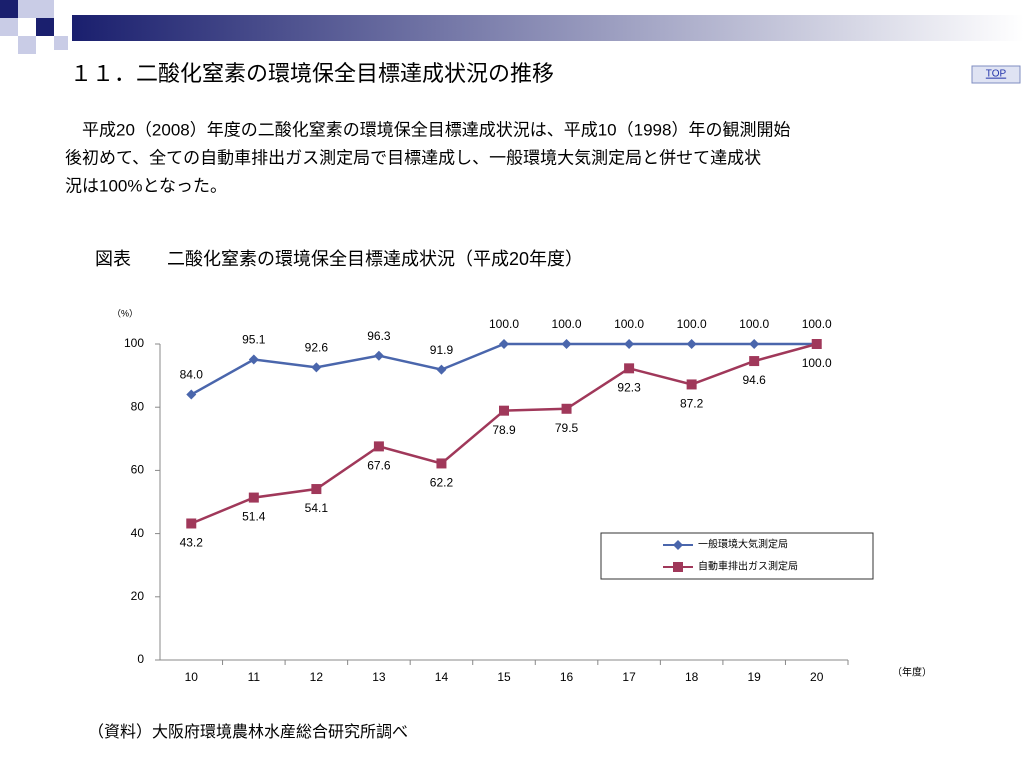 This screenshot has height=772, width=1024. I want to click on data-label: 79.5, so click(567, 428).